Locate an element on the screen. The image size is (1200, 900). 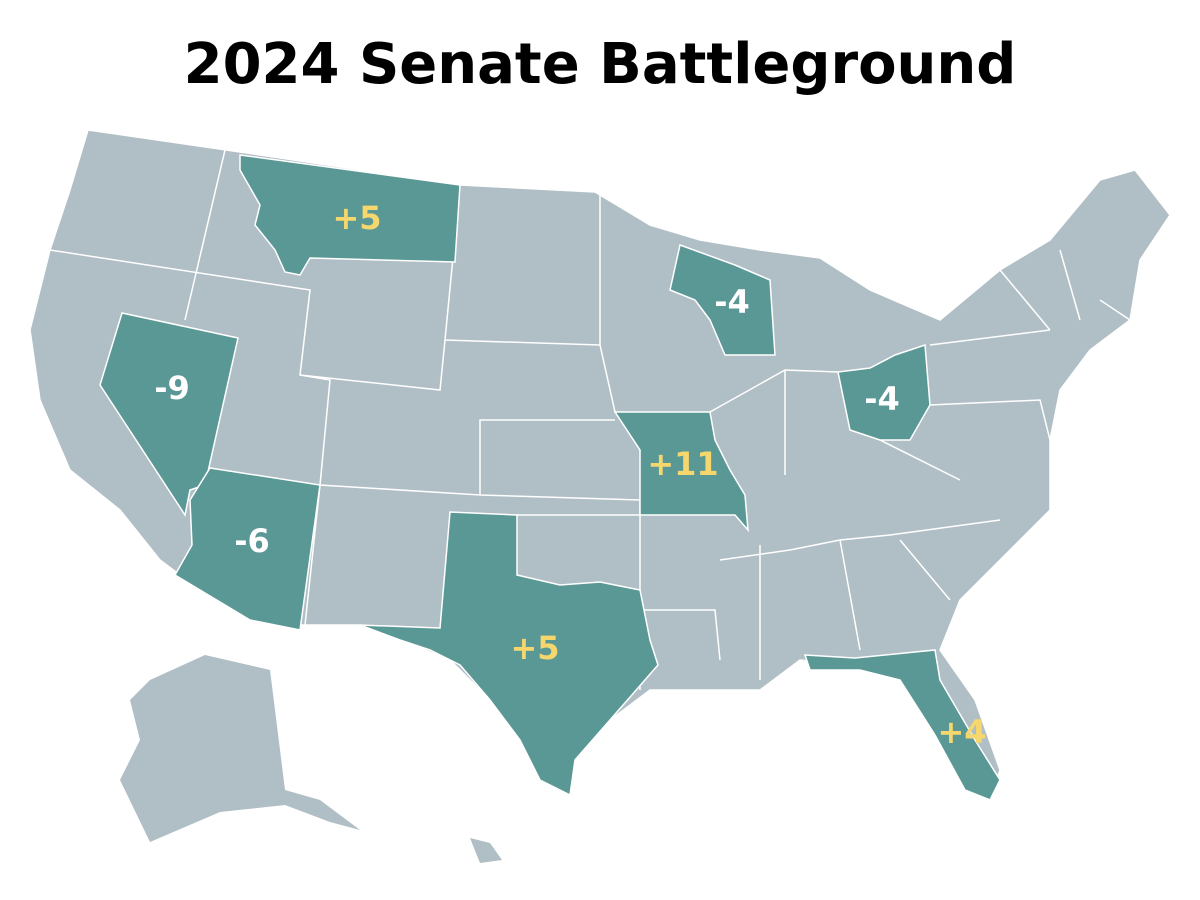
alaska is located at coordinates (240, 748).